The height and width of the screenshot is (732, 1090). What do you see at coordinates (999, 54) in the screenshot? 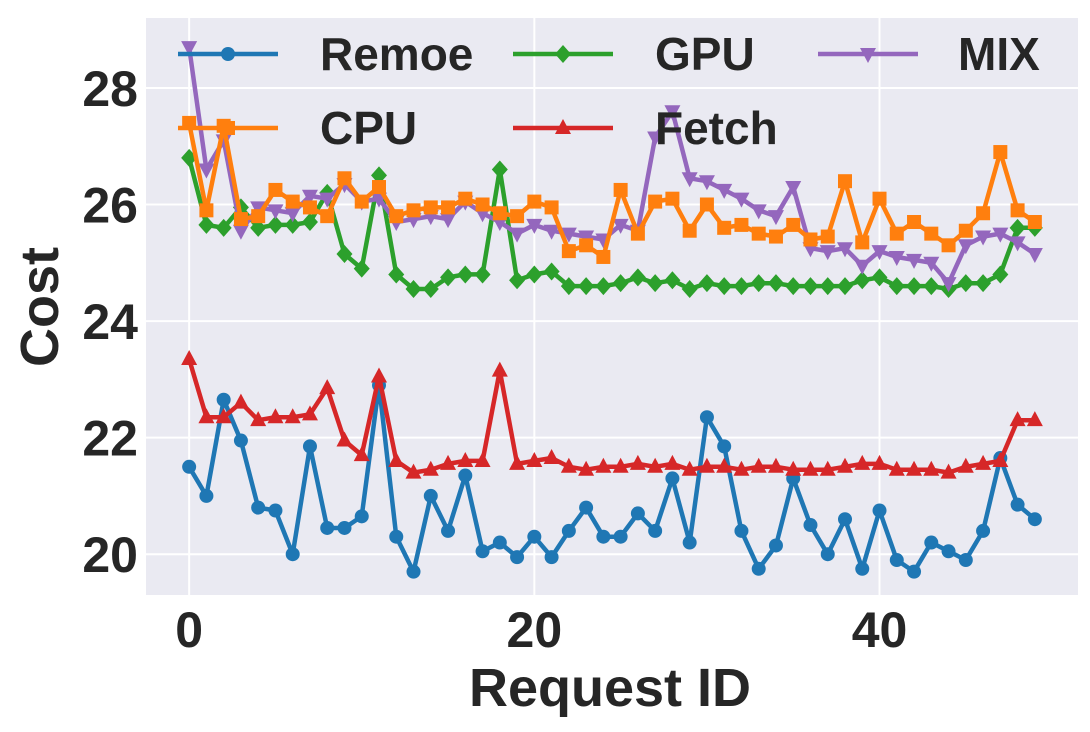
I see `legend-label: MIX` at bounding box center [999, 54].